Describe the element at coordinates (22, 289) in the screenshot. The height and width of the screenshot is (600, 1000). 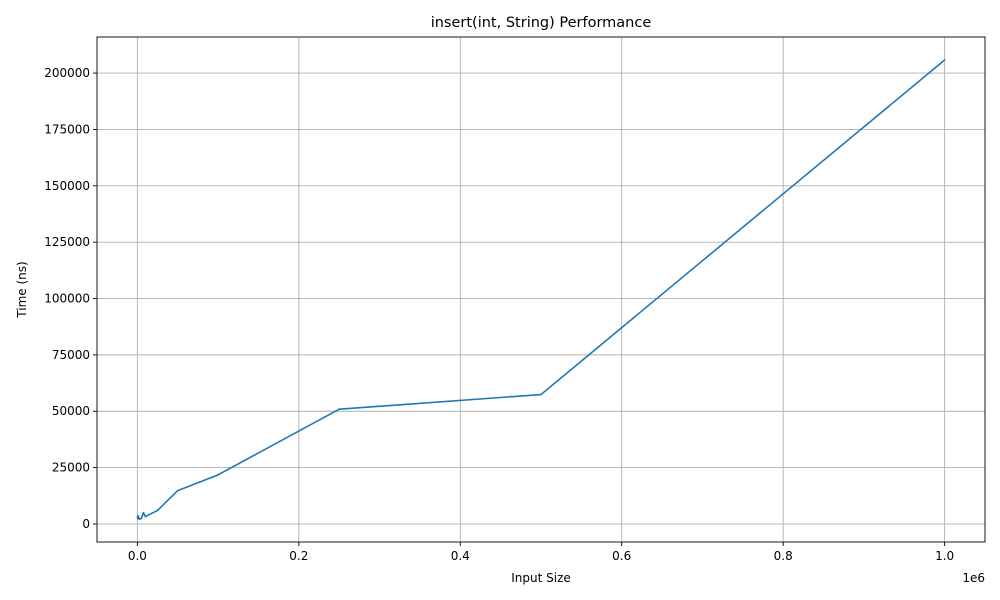
I see `y-axis-title: Time (ns)` at that location.